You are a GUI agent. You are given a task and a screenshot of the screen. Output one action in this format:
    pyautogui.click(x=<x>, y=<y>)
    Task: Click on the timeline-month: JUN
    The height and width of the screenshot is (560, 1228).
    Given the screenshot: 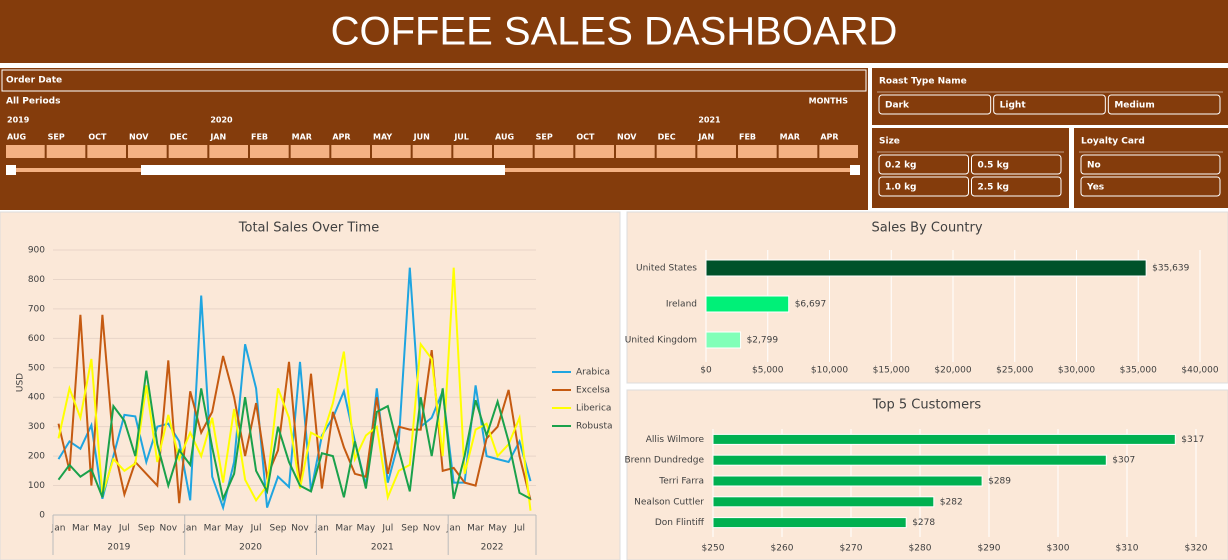 What is the action you would take?
    pyautogui.click(x=421, y=137)
    